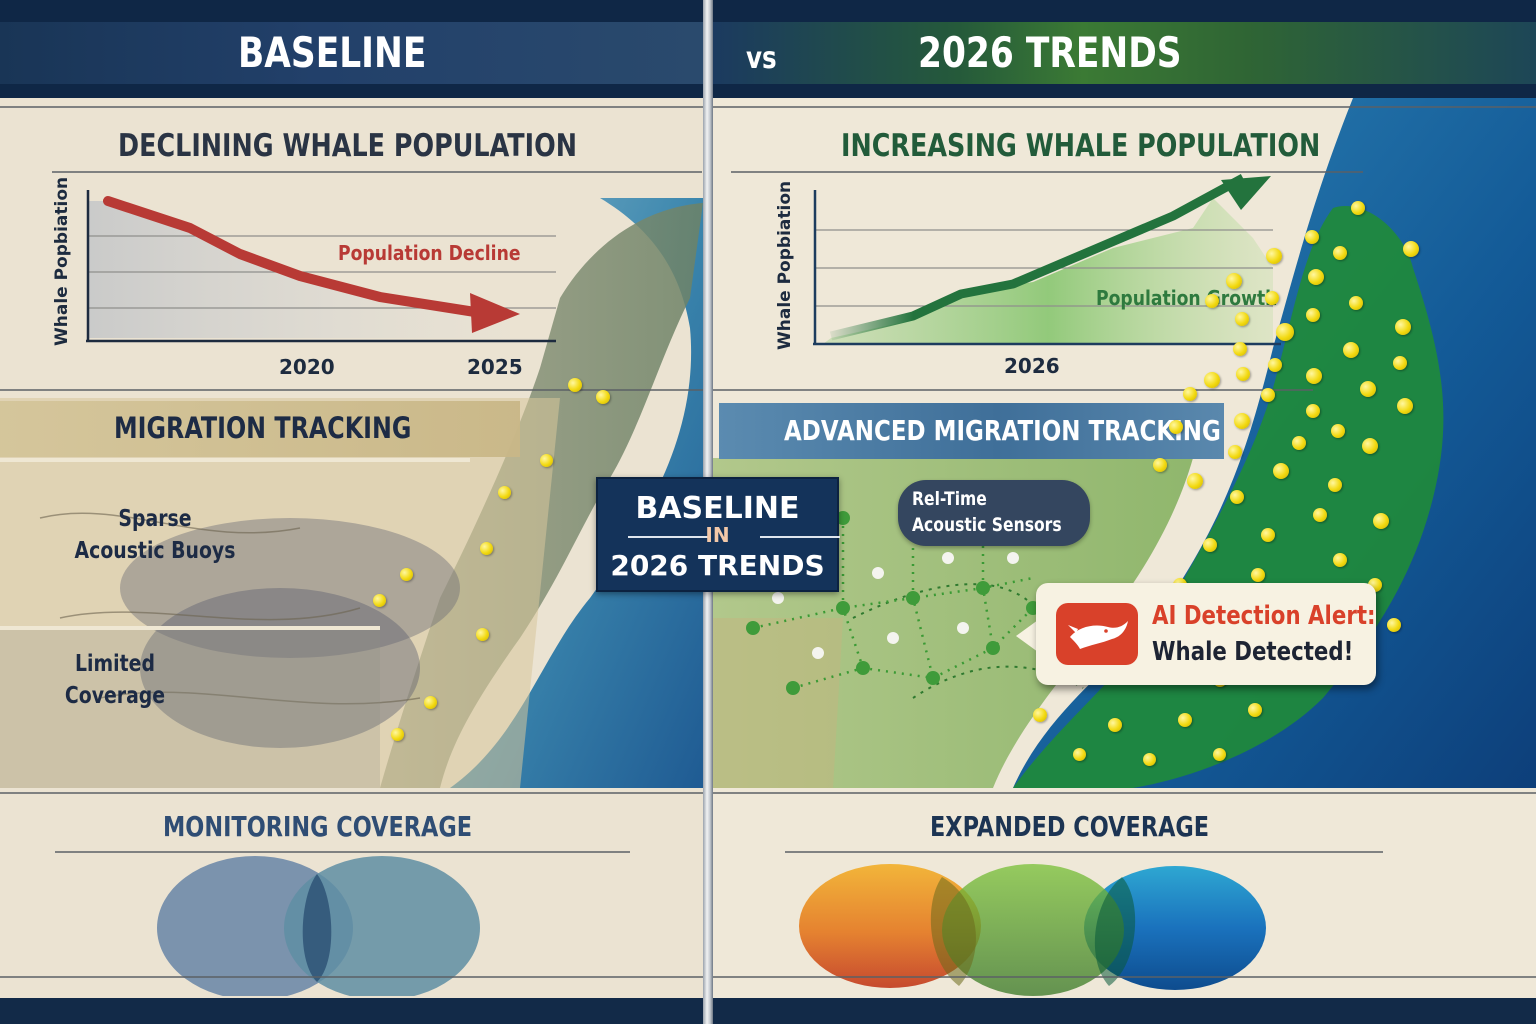 This screenshot has width=1536, height=1024. Describe the element at coordinates (1206, 634) in the screenshot. I see `ai-detection-alert: AI Detection Alert: Whale Detected!` at that location.